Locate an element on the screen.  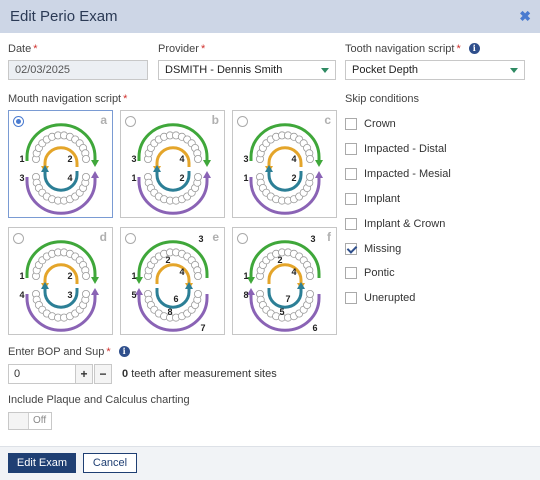
checkbox-label: Impacted - Mesial is located at coordinates (407, 173).